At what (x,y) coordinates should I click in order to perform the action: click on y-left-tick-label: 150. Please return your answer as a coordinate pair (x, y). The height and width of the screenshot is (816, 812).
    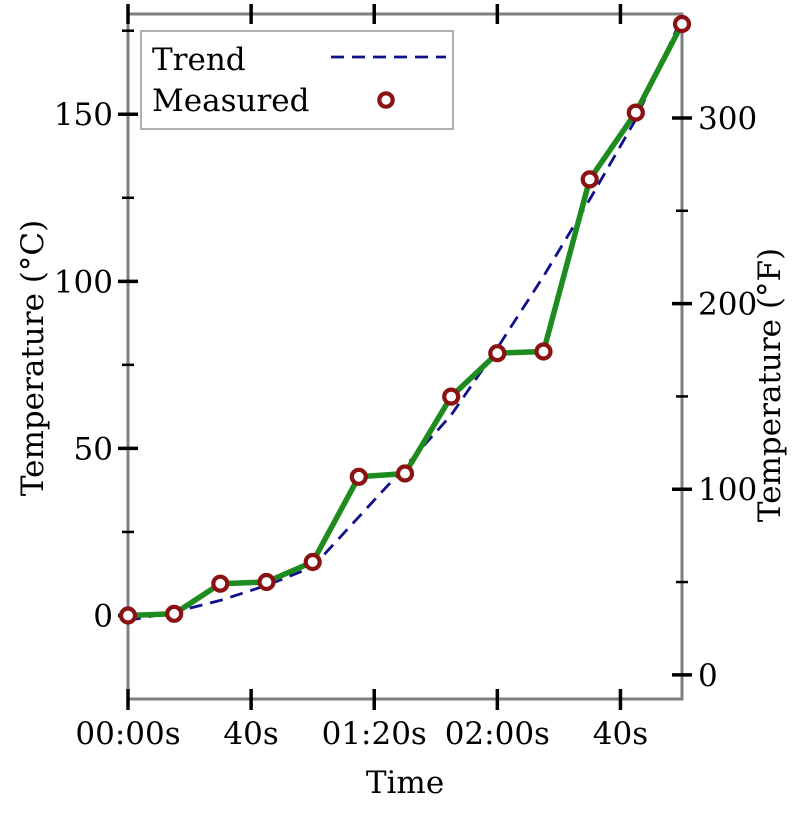
    Looking at the image, I should click on (83, 115).